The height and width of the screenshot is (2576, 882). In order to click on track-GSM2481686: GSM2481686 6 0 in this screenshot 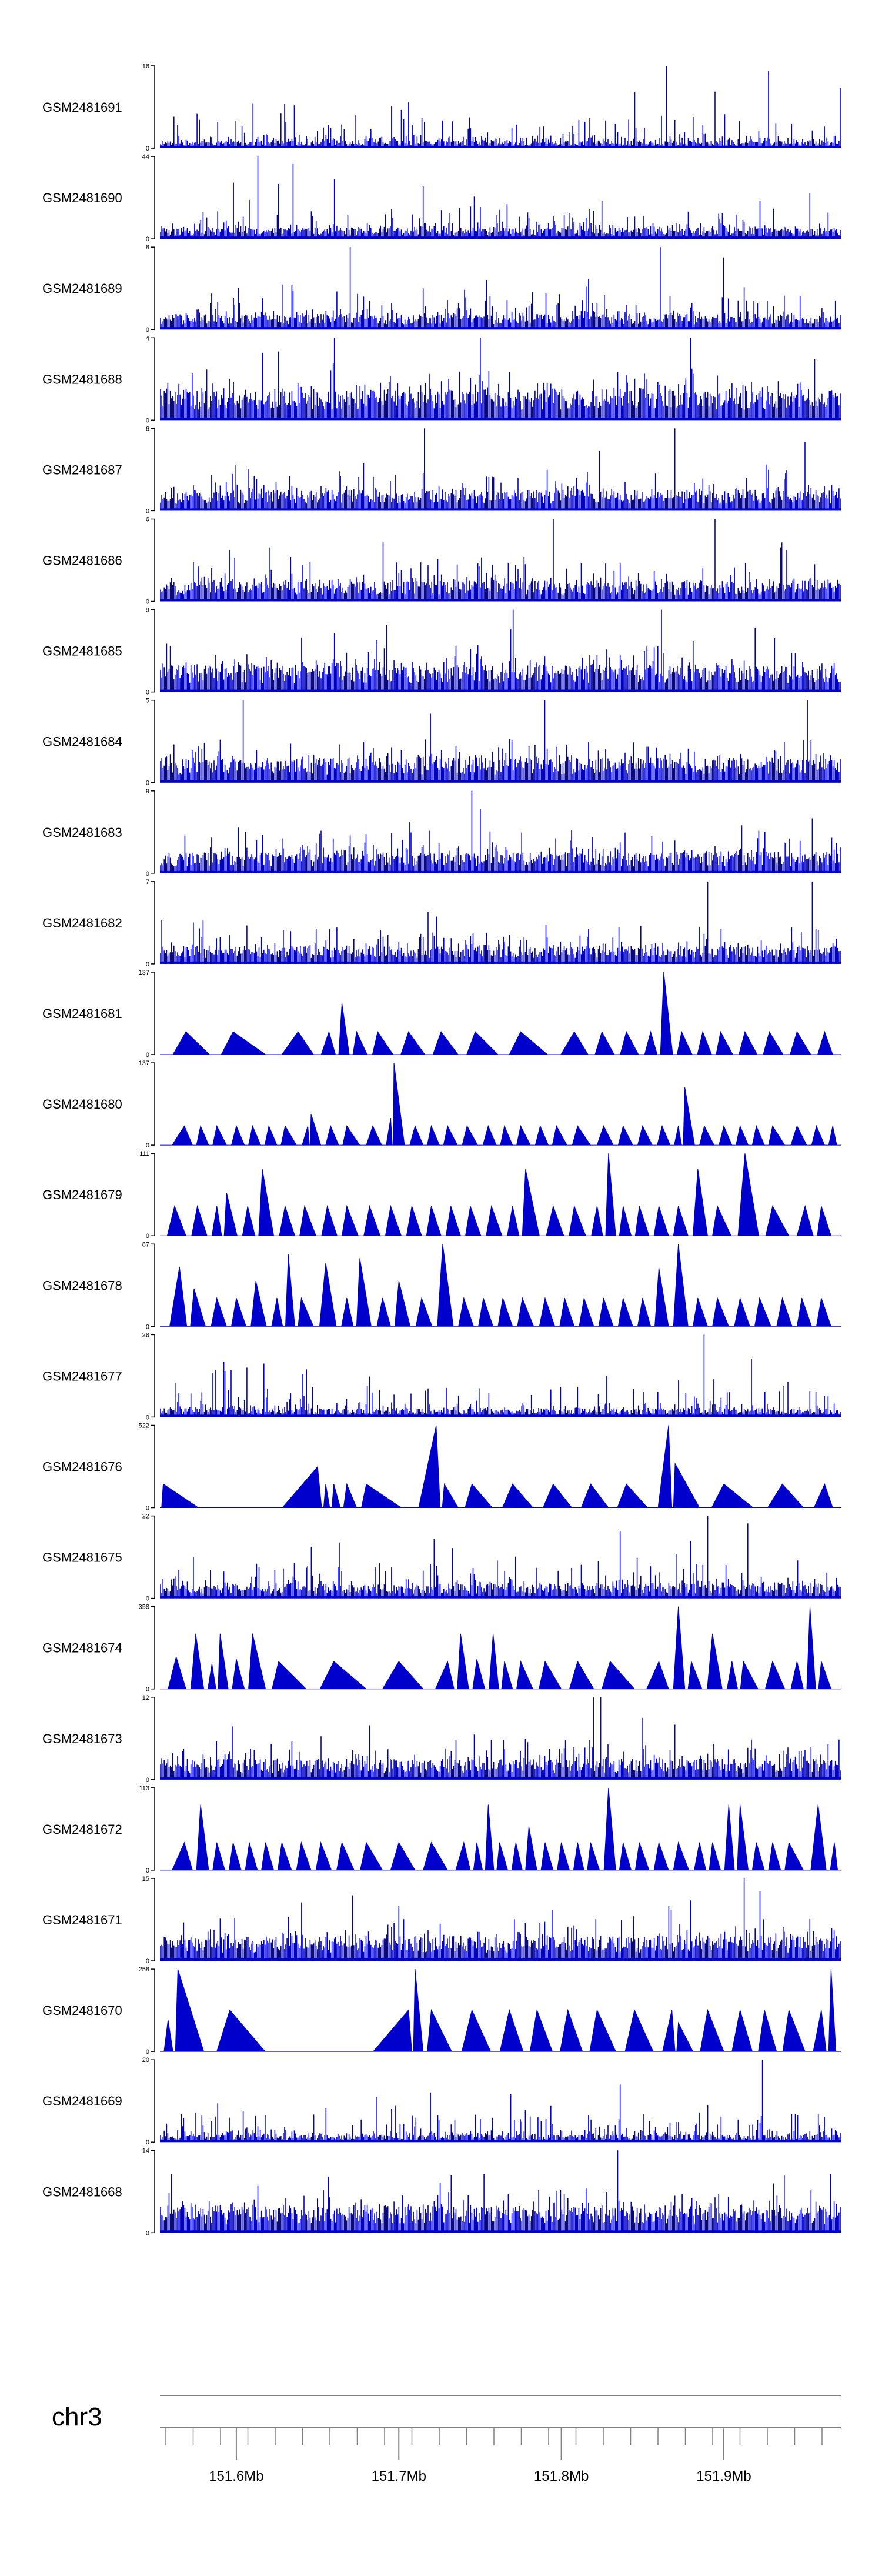, I will do `click(441, 561)`.